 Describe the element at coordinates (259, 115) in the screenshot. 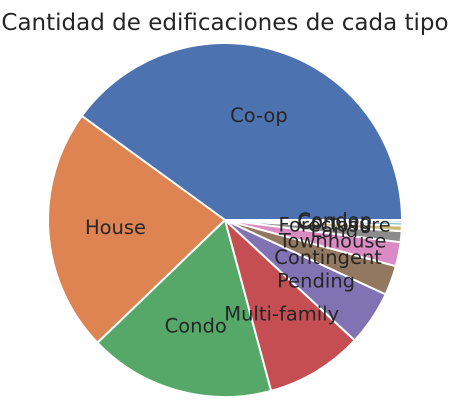

I see `pie-label-co-op: Co-op` at that location.